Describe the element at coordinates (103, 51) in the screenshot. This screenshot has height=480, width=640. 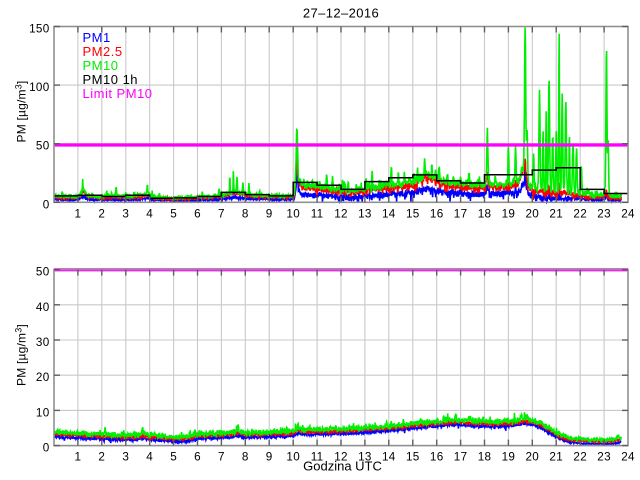
I see `svg-text: PM2.5` at that location.